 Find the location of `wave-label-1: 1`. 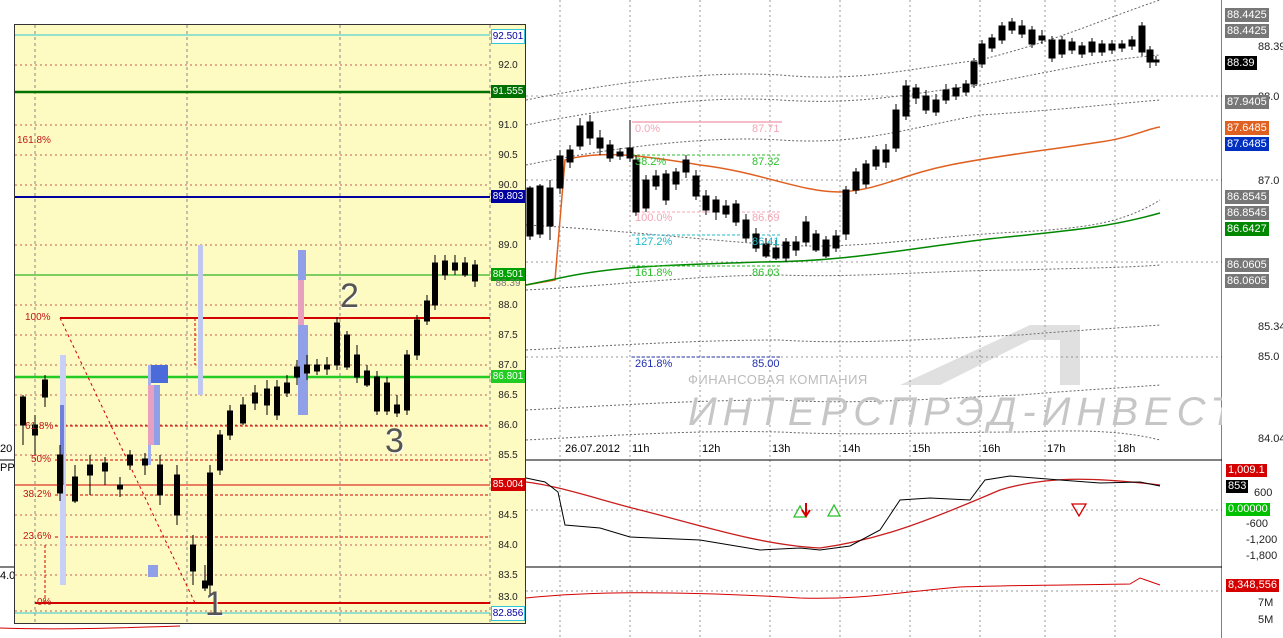

wave-label-1: 1 is located at coordinates (214, 604).